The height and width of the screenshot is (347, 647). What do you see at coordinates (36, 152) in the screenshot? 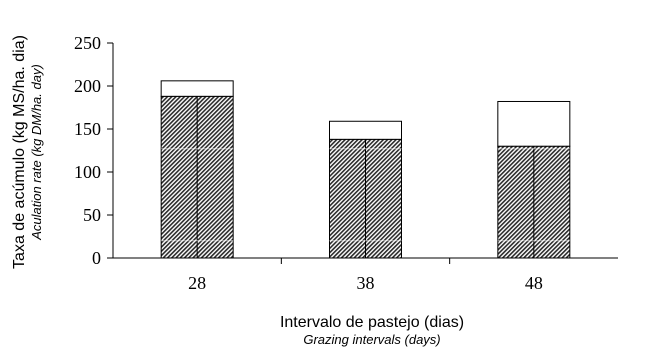
I see `y-axis-subtitle: Aculation rate (kg DM/ha. day)` at bounding box center [36, 152].